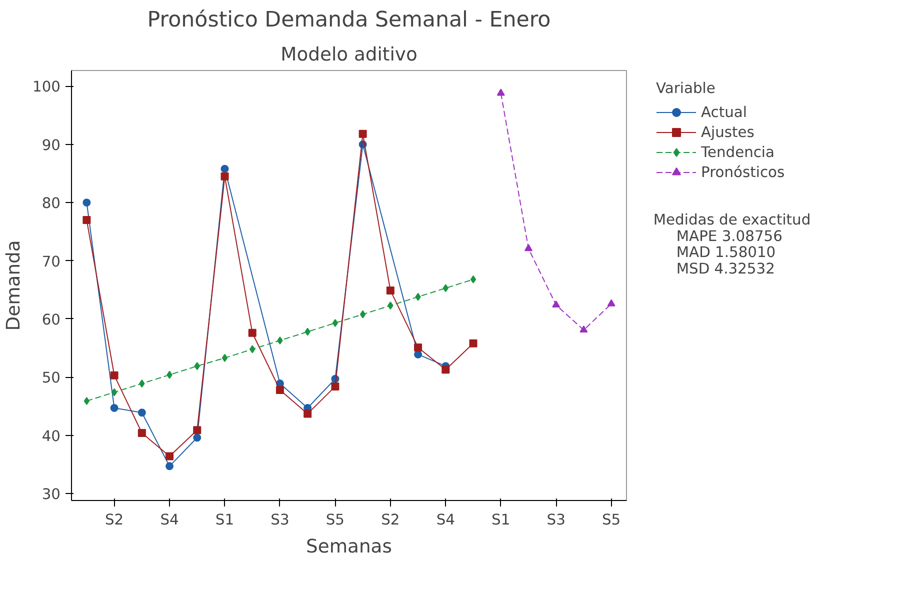 This screenshot has width=904, height=608. Describe the element at coordinates (51, 319) in the screenshot. I see `y-tick-label: 60` at that location.